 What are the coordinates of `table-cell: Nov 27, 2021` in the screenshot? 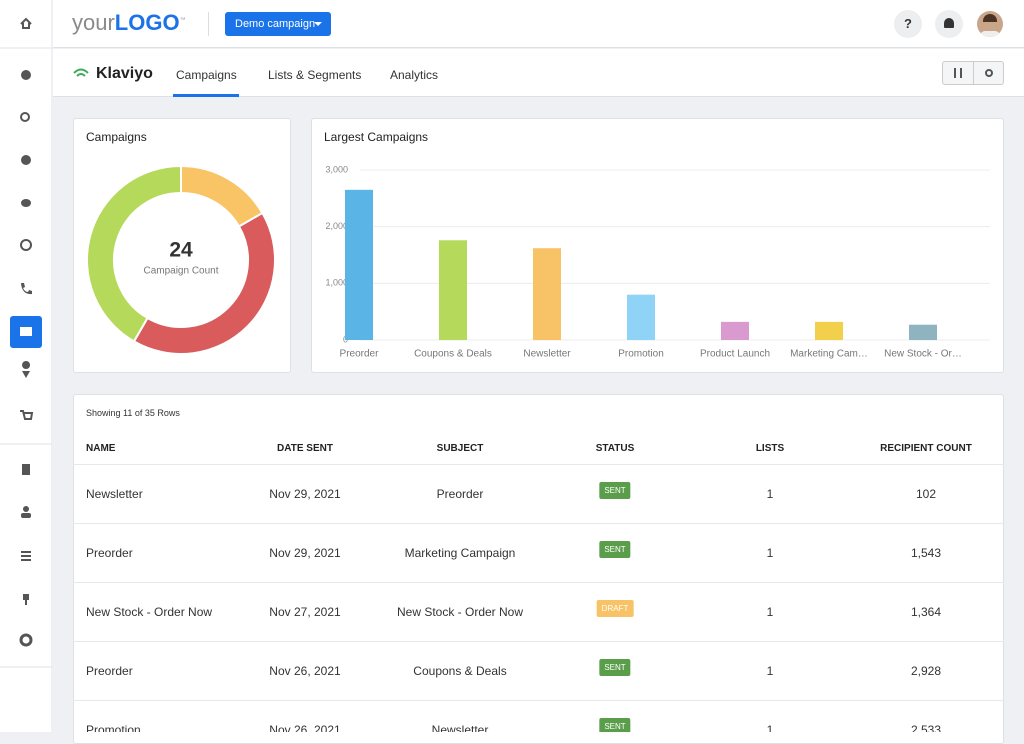 It's located at (305, 612).